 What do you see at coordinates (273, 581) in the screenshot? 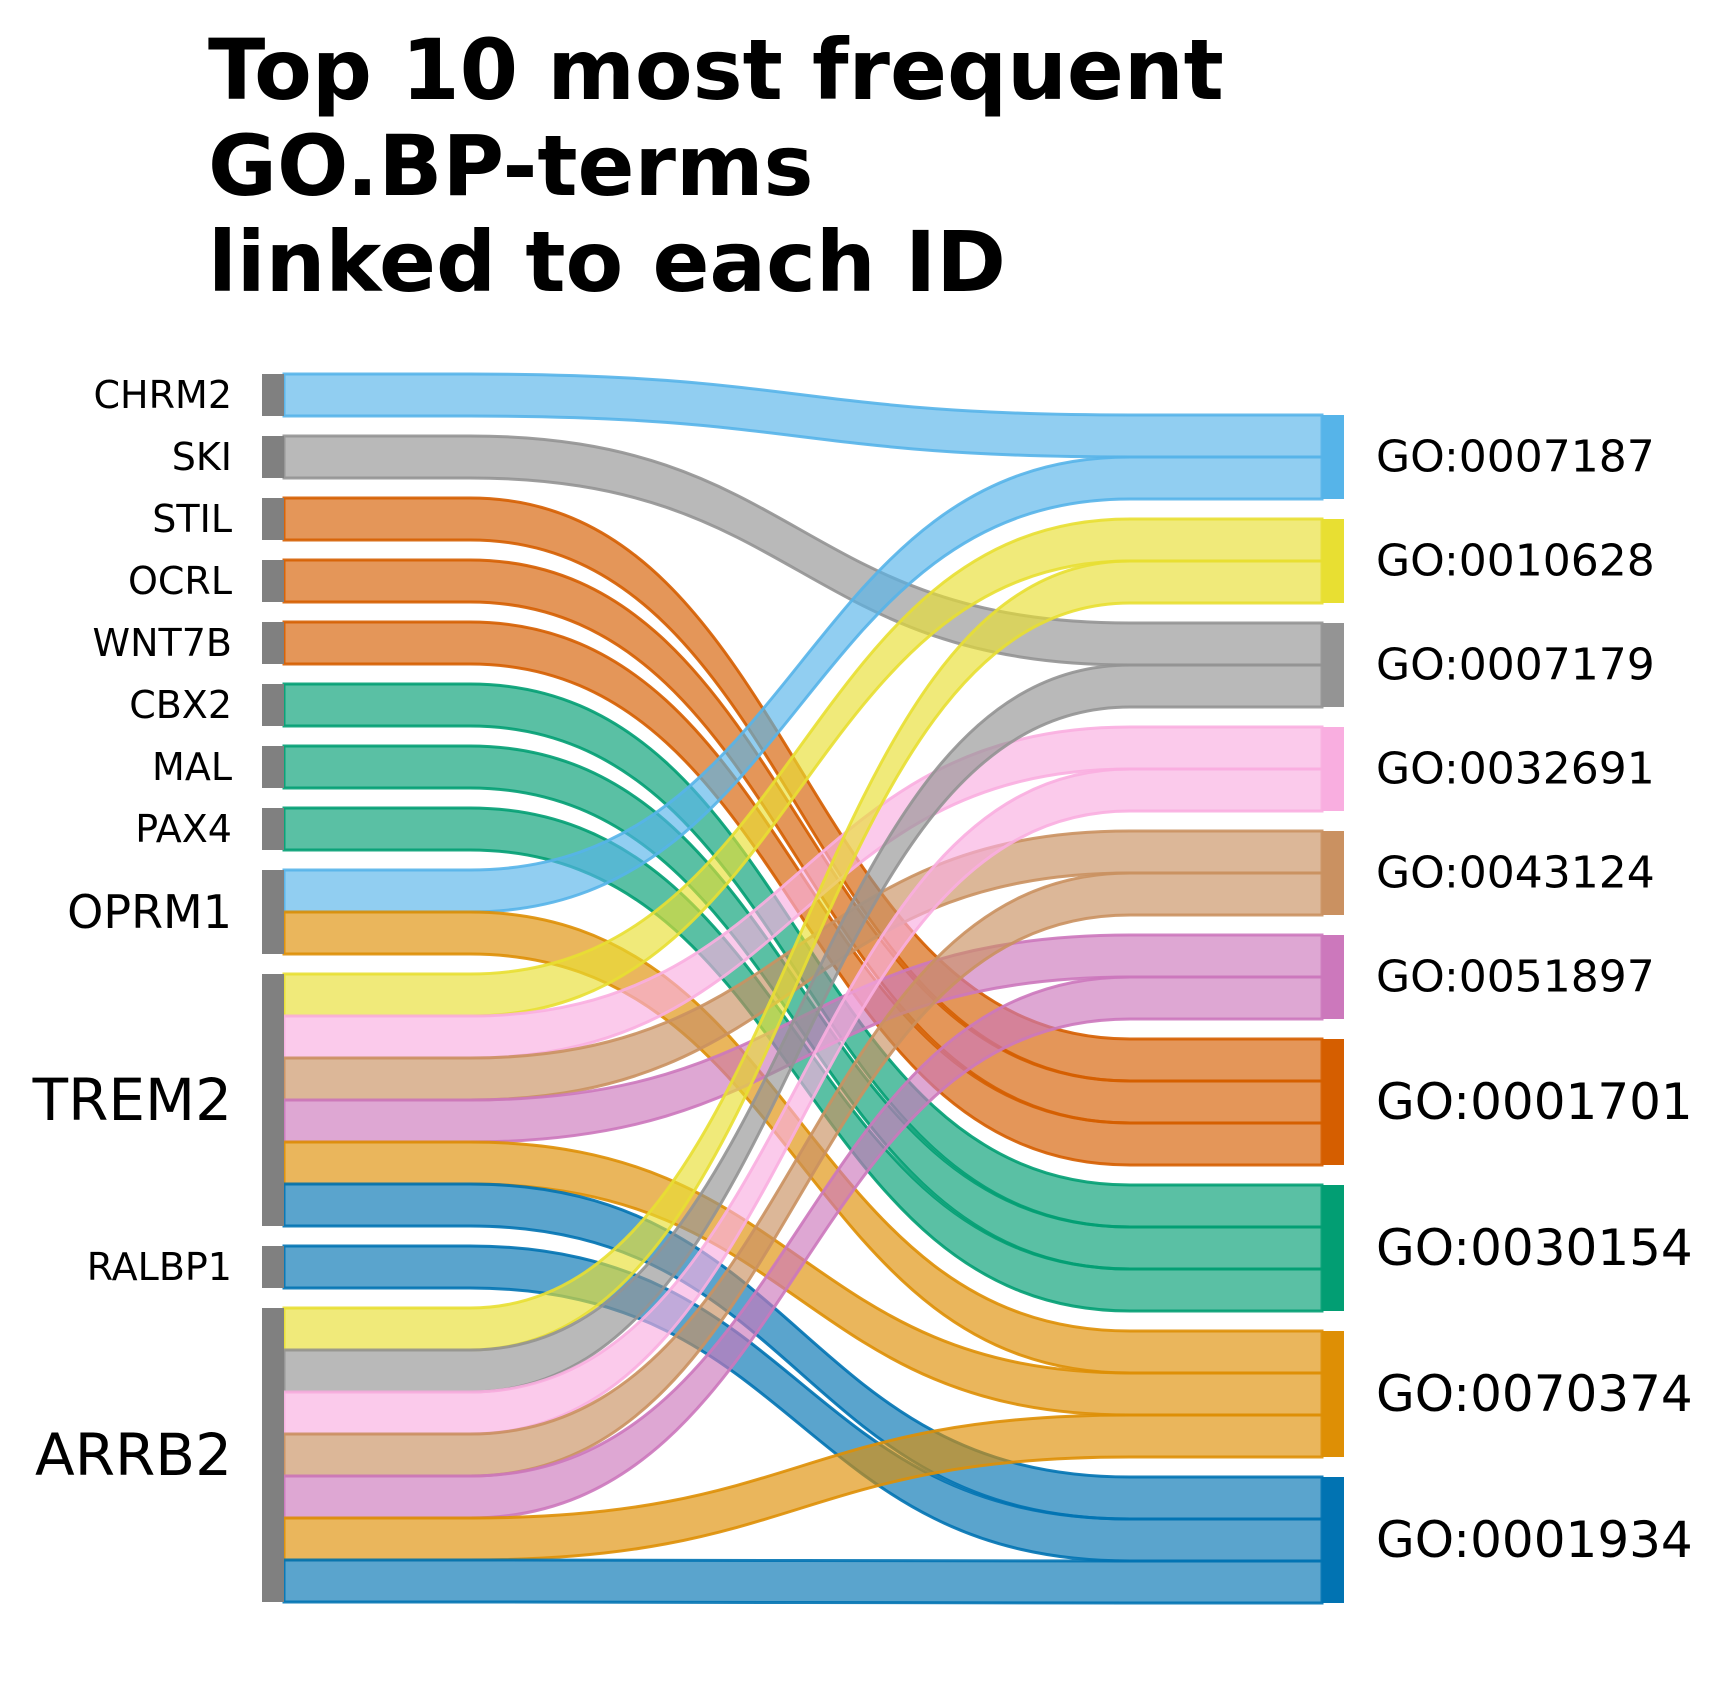
I see `node-ocrl` at bounding box center [273, 581].